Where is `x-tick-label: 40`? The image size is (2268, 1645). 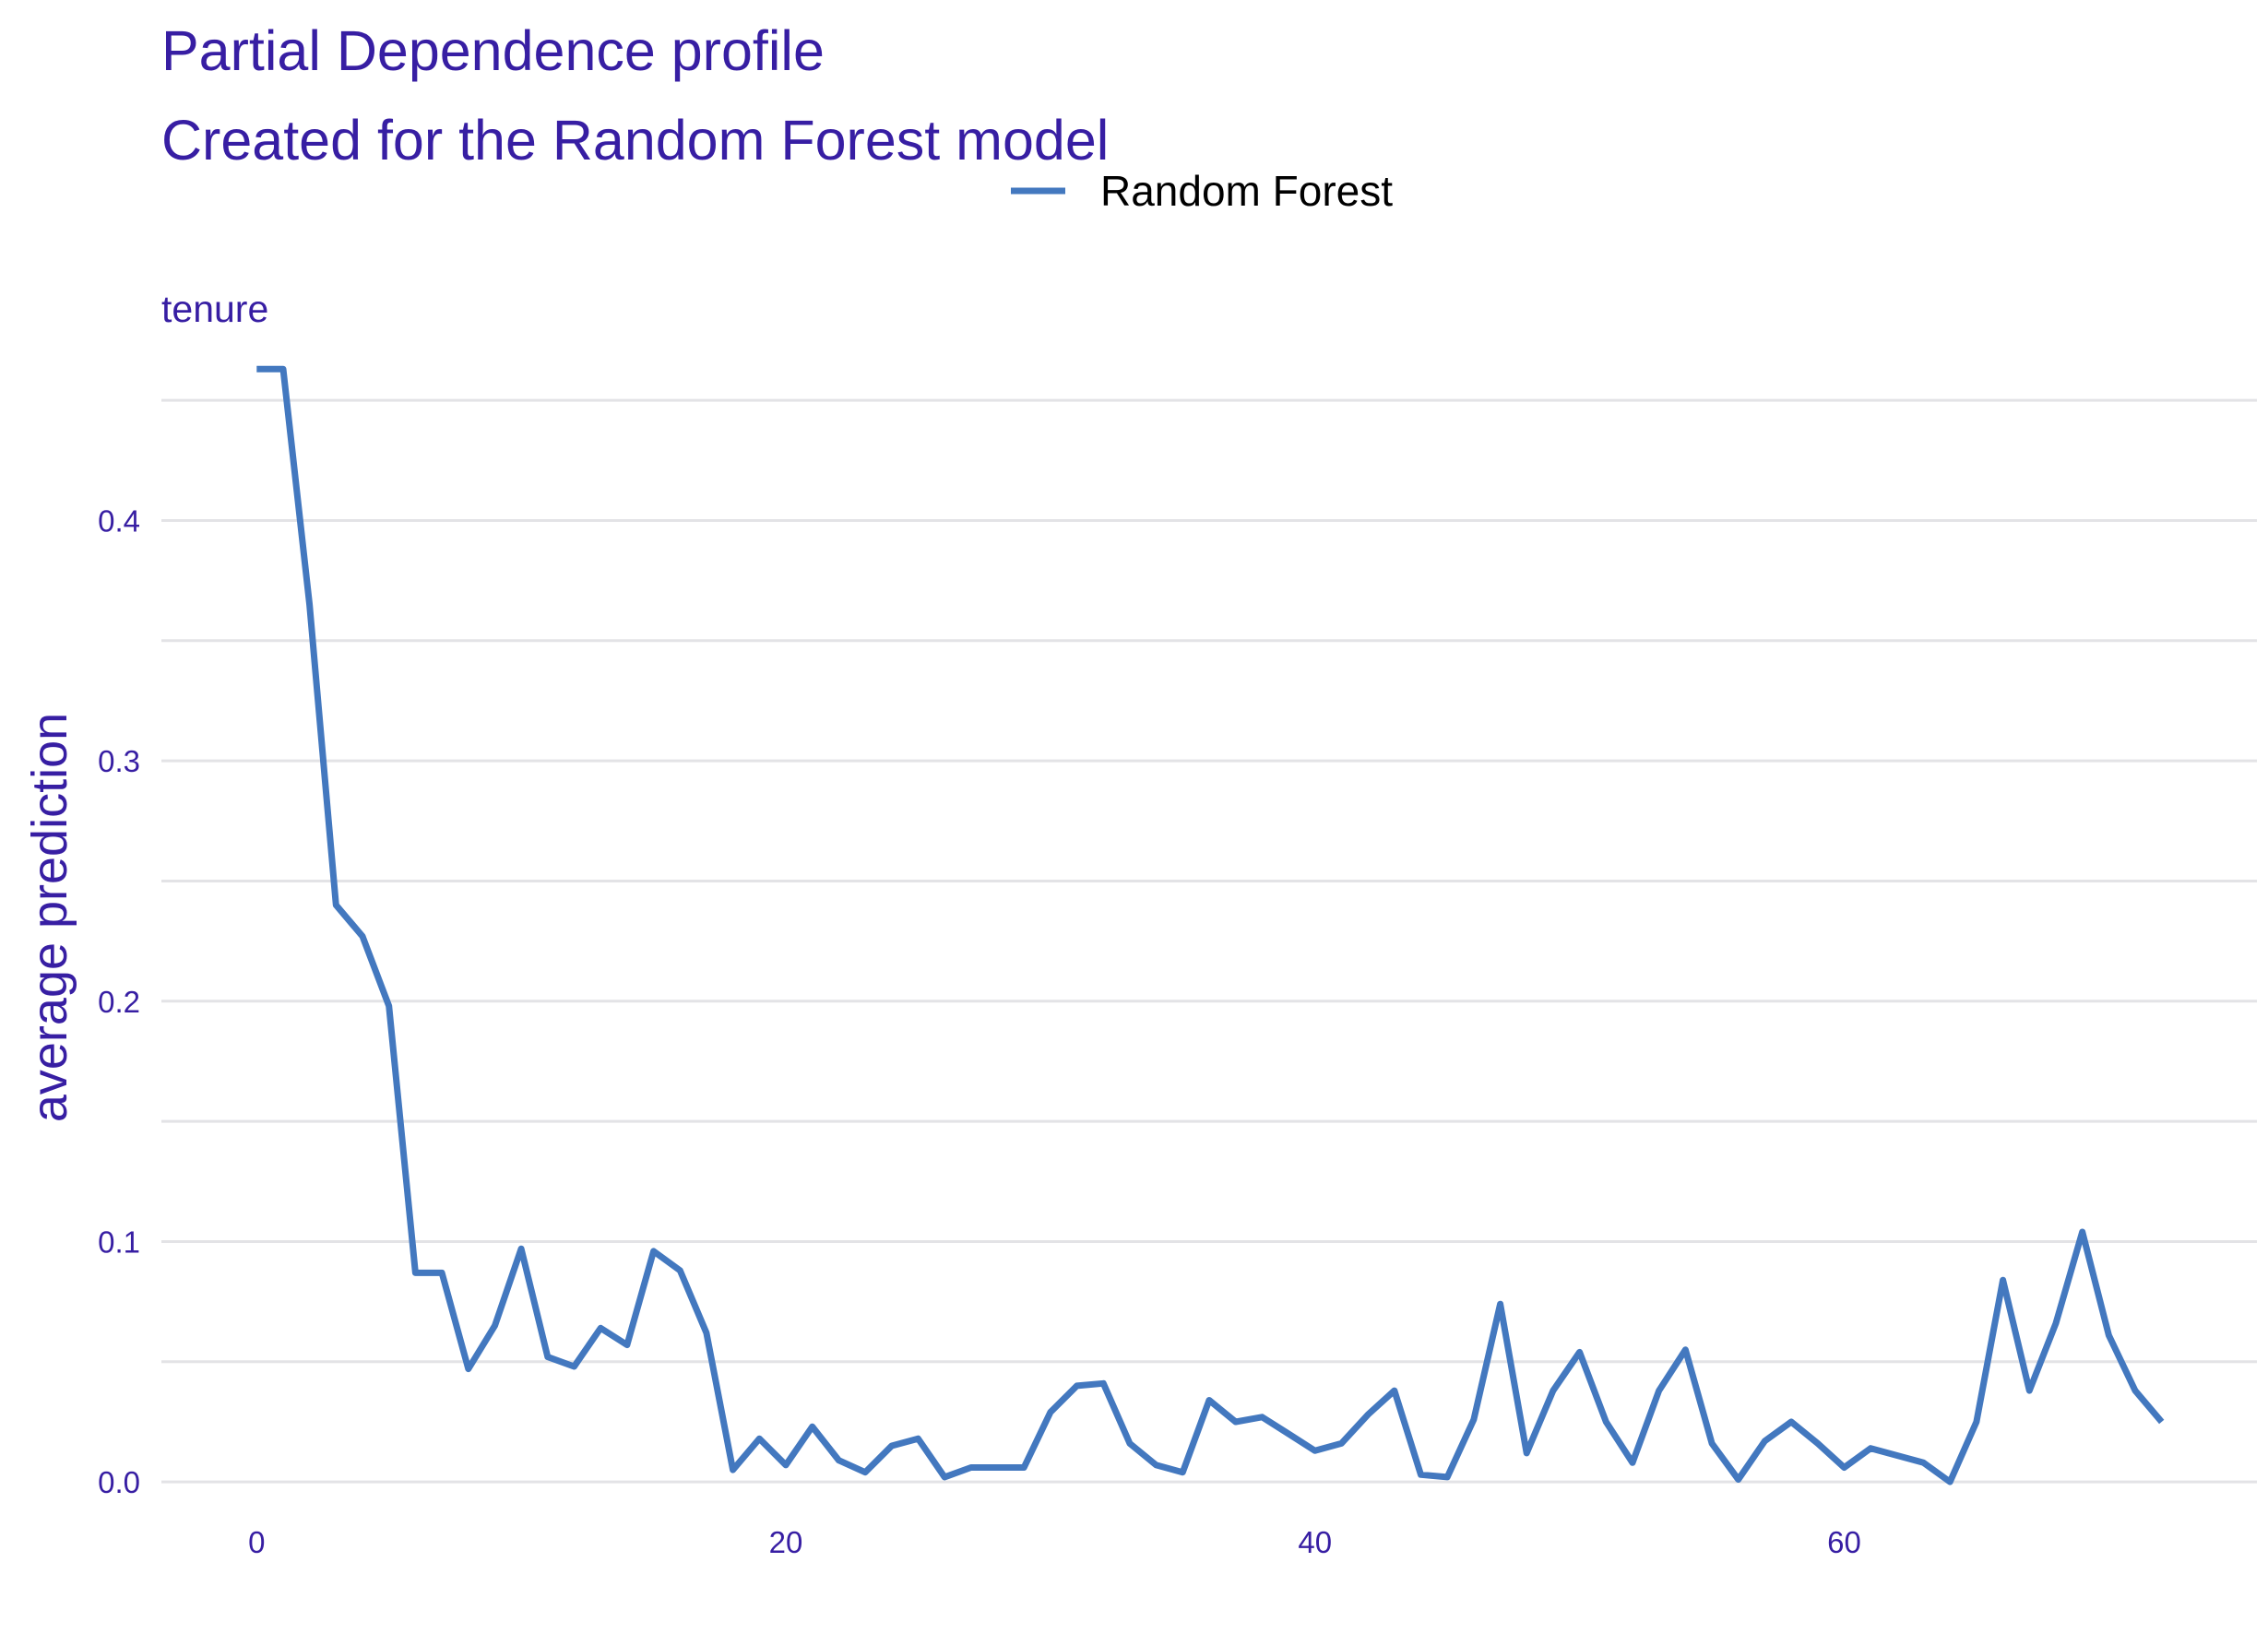
x-tick-label: 40 is located at coordinates (1315, 1542).